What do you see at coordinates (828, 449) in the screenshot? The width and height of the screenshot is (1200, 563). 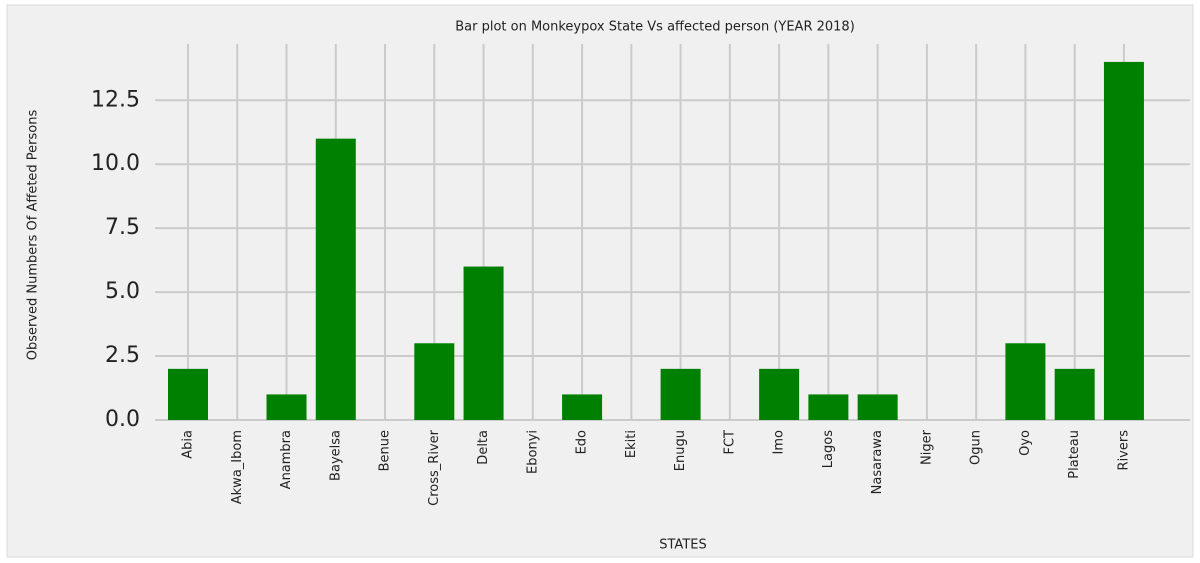 I see `x-tick-label: Lagos` at bounding box center [828, 449].